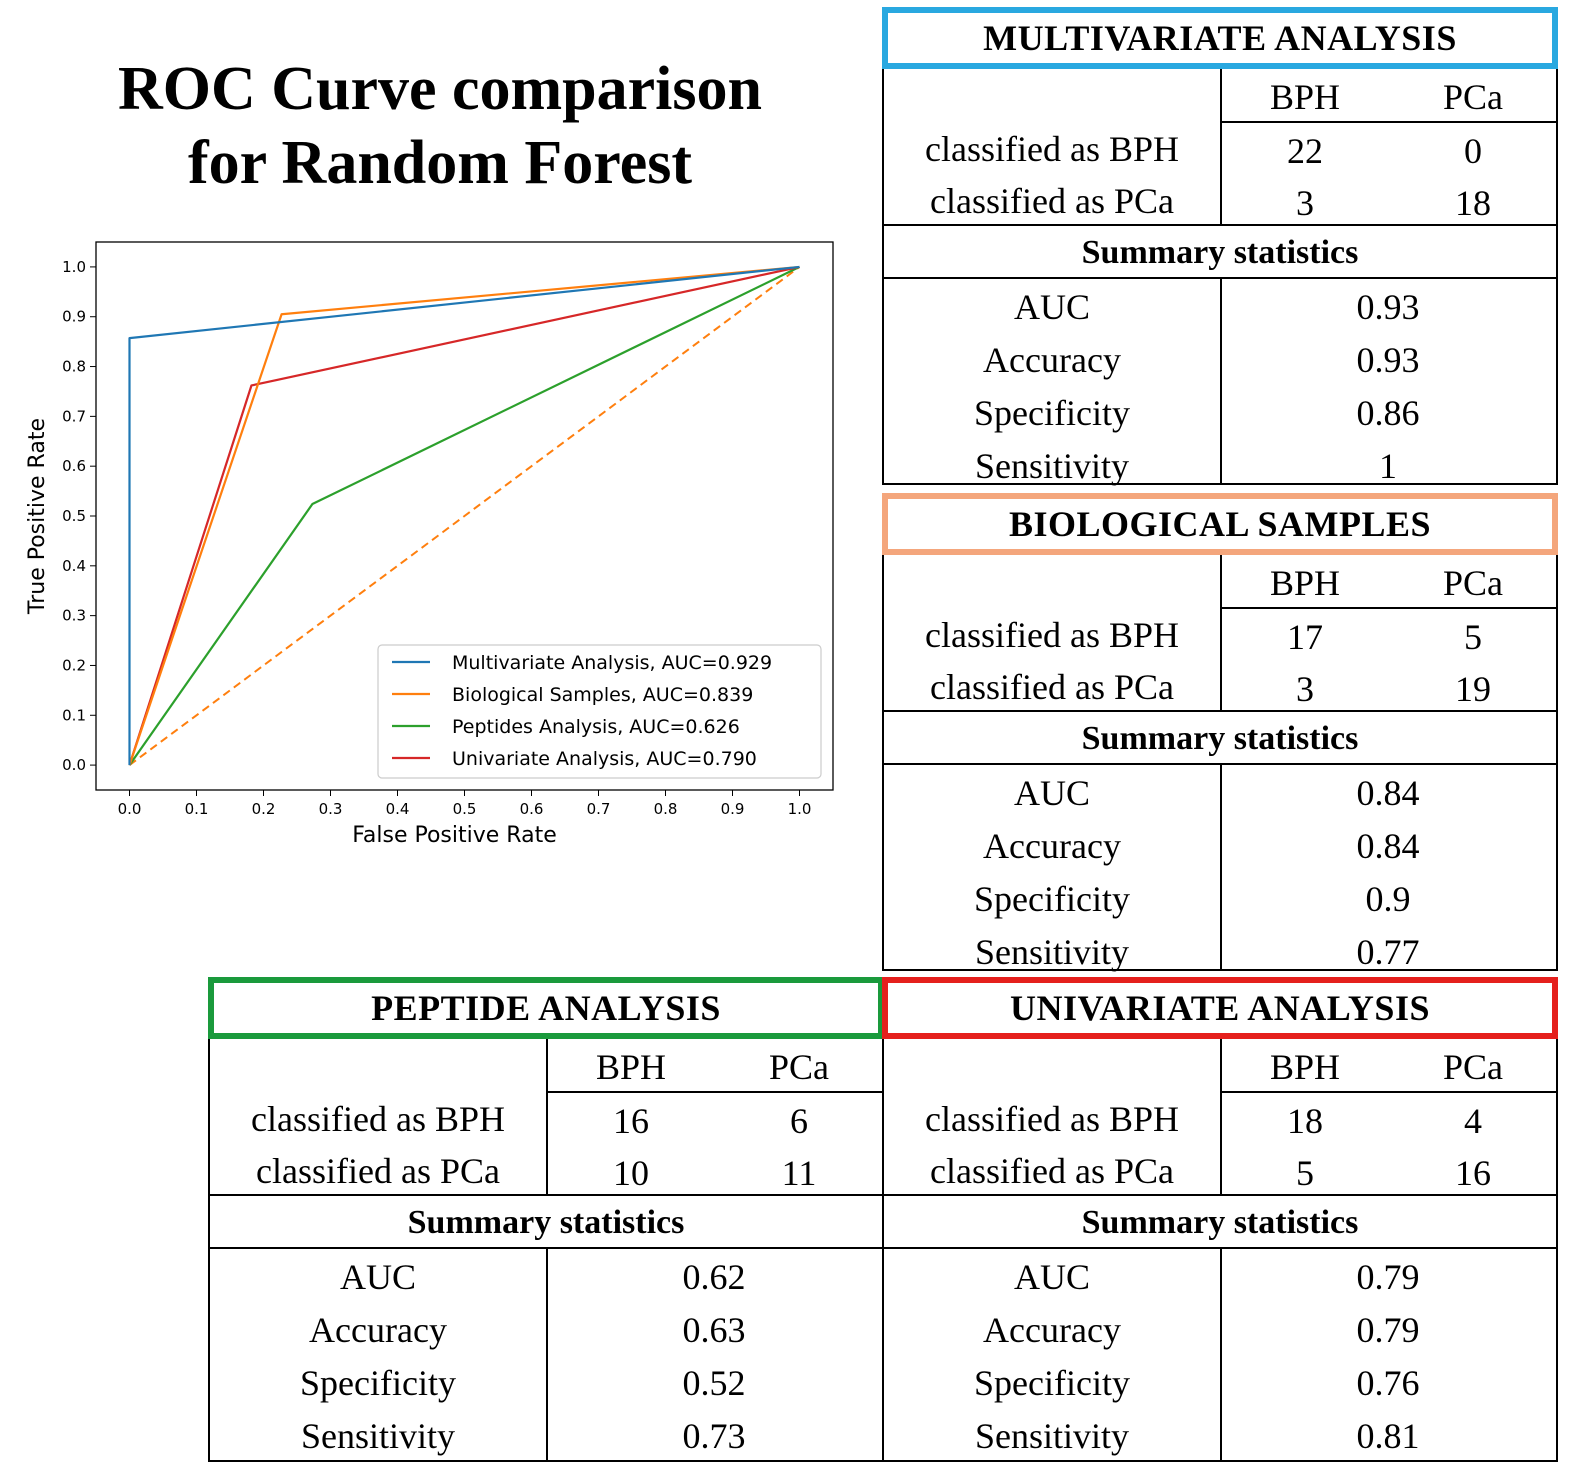 This screenshot has width=1572, height=1476. Describe the element at coordinates (1305, 689) in the screenshot. I see `biological-cell-pca-bph: 3` at that location.